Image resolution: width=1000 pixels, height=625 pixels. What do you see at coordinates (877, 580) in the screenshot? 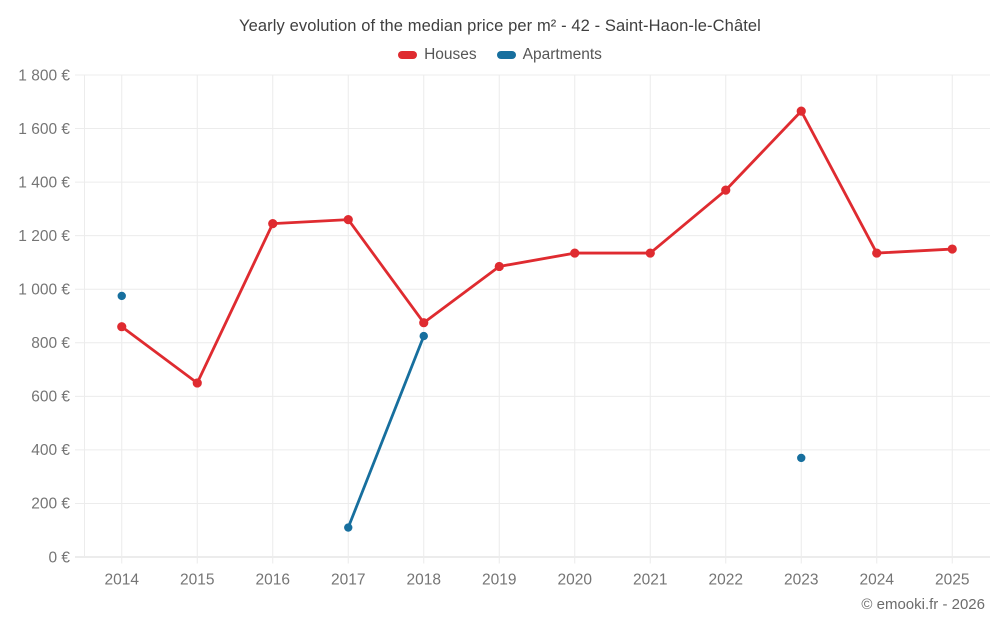
I see `x-axis-tick-label: 2024` at bounding box center [877, 580].